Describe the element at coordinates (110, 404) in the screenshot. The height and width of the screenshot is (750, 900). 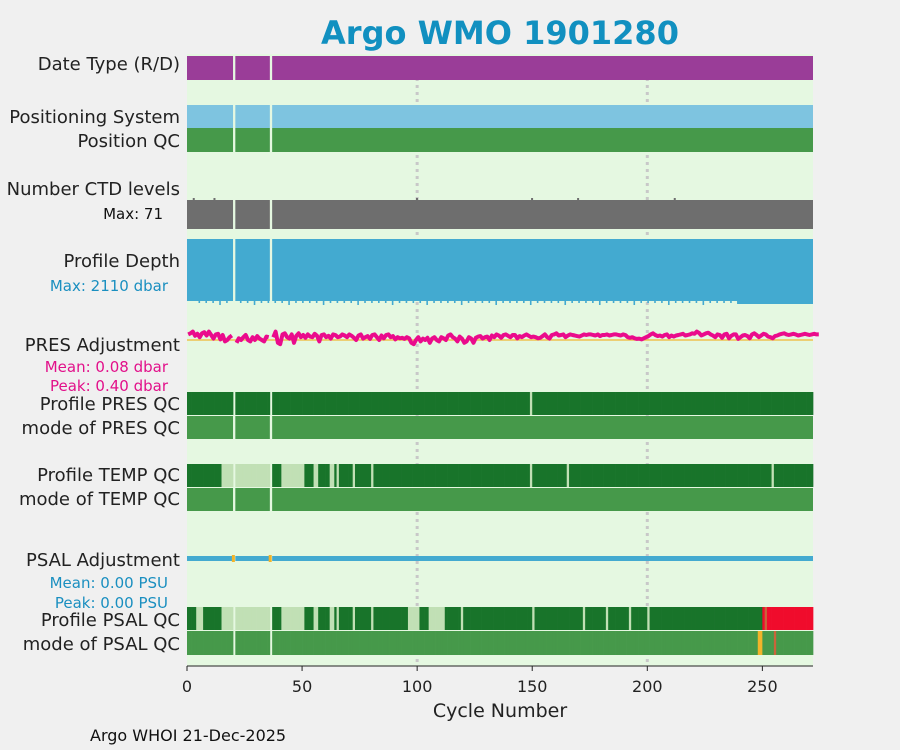
I see `label-profile-pres-qc: Profile PRES QC` at that location.